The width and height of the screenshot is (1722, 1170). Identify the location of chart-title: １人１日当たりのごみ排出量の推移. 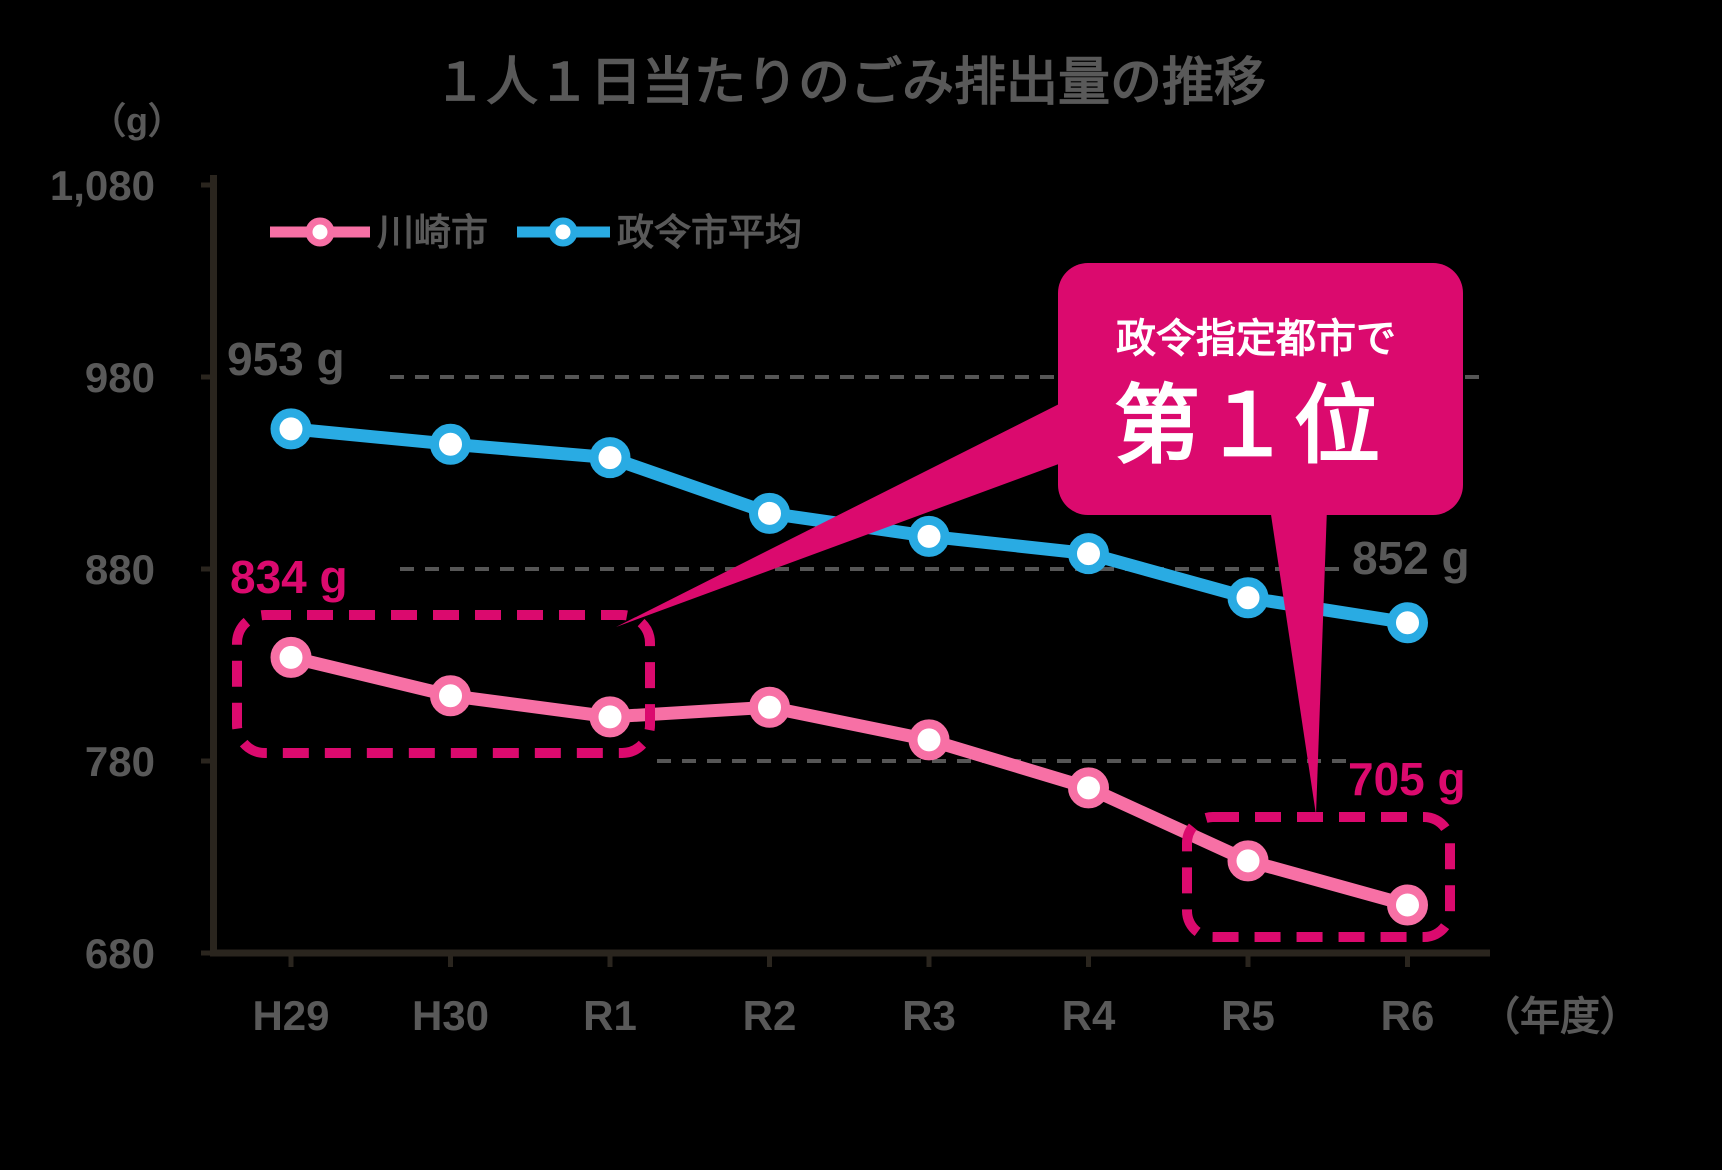
(850, 83).